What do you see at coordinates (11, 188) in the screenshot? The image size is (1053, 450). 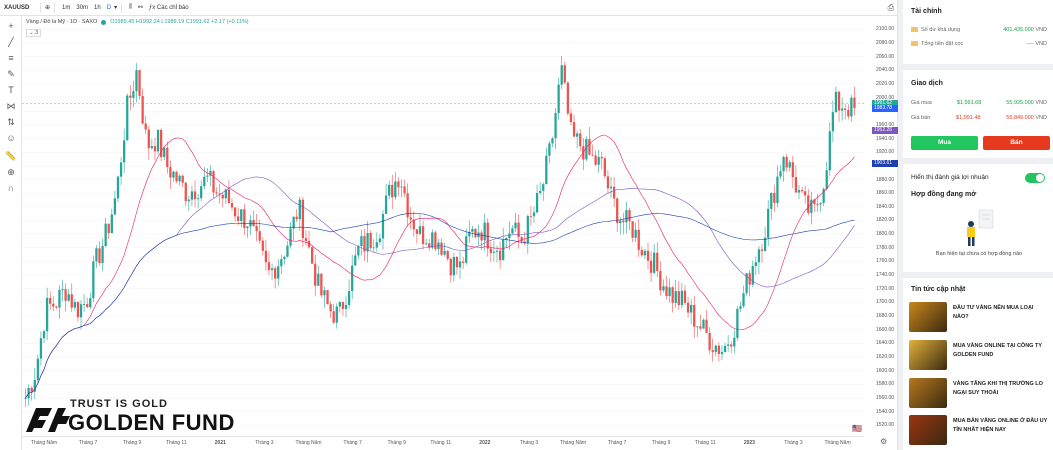 I see `magnet-icon: ∩` at bounding box center [11, 188].